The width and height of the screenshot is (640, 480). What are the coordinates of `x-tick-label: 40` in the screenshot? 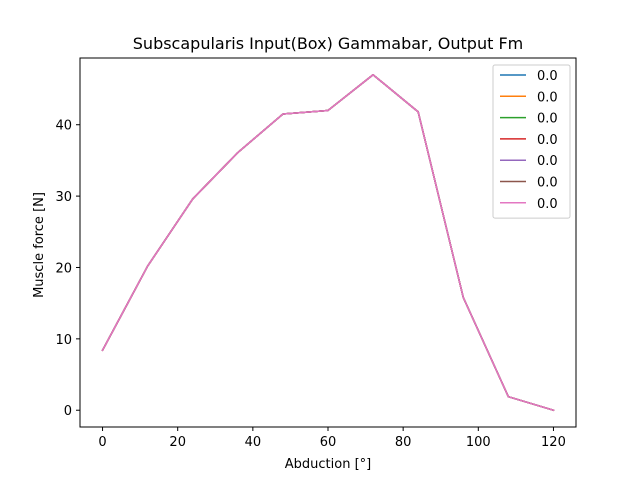 It's located at (253, 442).